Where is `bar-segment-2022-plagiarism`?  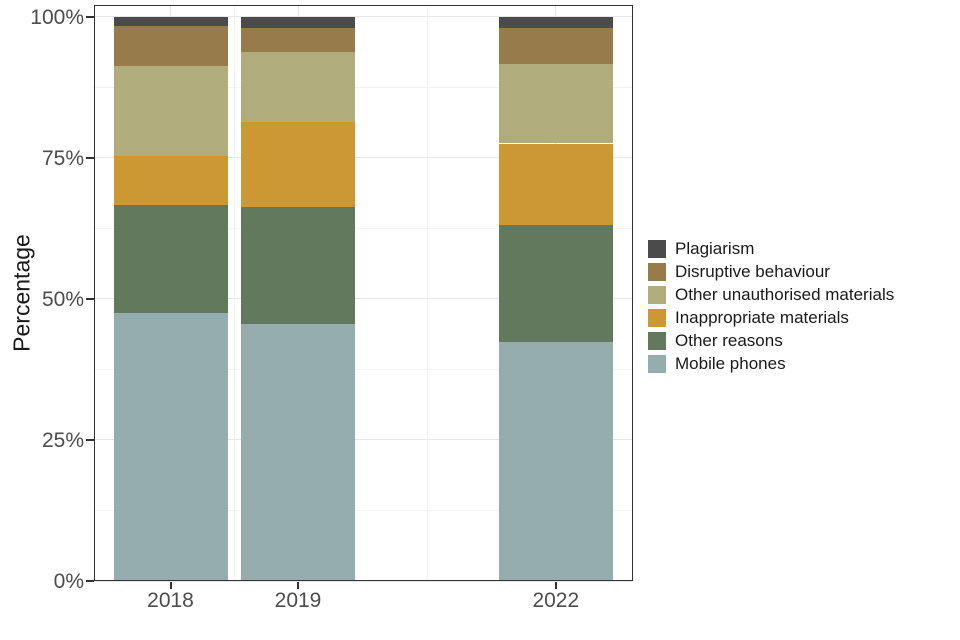 bar-segment-2022-plagiarism is located at coordinates (555, 22).